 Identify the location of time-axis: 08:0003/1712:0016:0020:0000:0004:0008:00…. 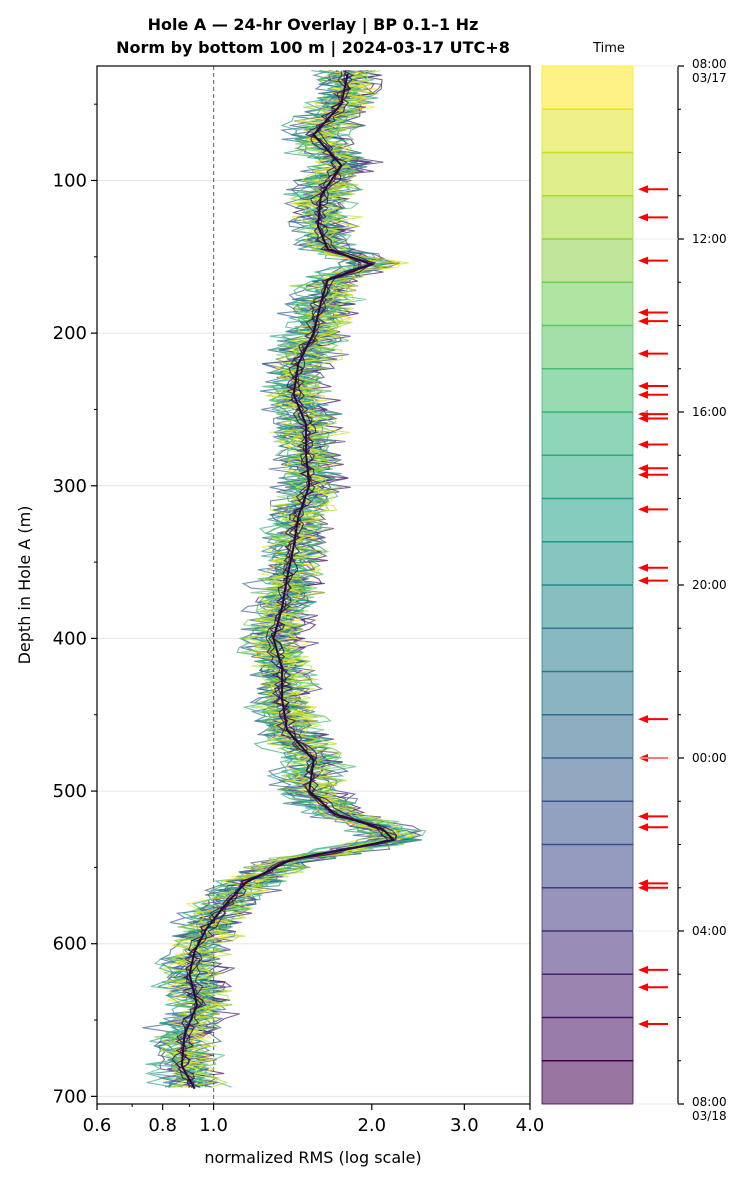
(680, 590).